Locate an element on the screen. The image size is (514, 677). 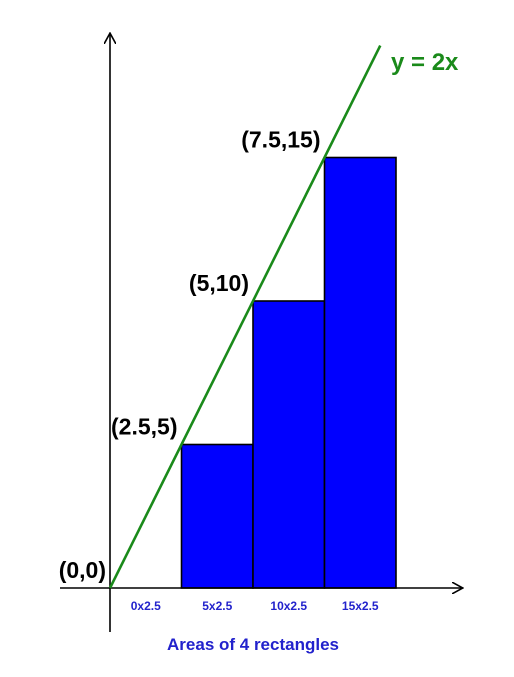
tick-labels-group: 0x2.5 5x2.5 10x2.5 15x2.5 is located at coordinates (255, 606).